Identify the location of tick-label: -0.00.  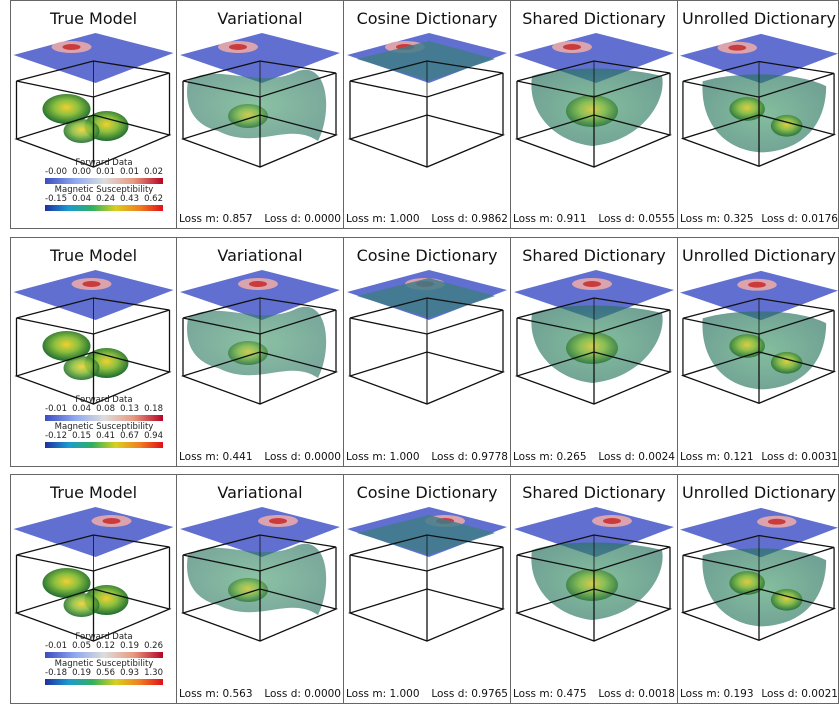
(56, 172).